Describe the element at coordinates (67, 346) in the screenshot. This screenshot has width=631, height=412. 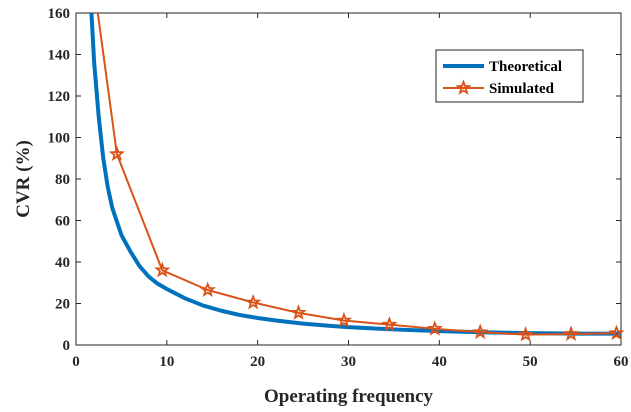
I see `y-tick-label: 0` at that location.